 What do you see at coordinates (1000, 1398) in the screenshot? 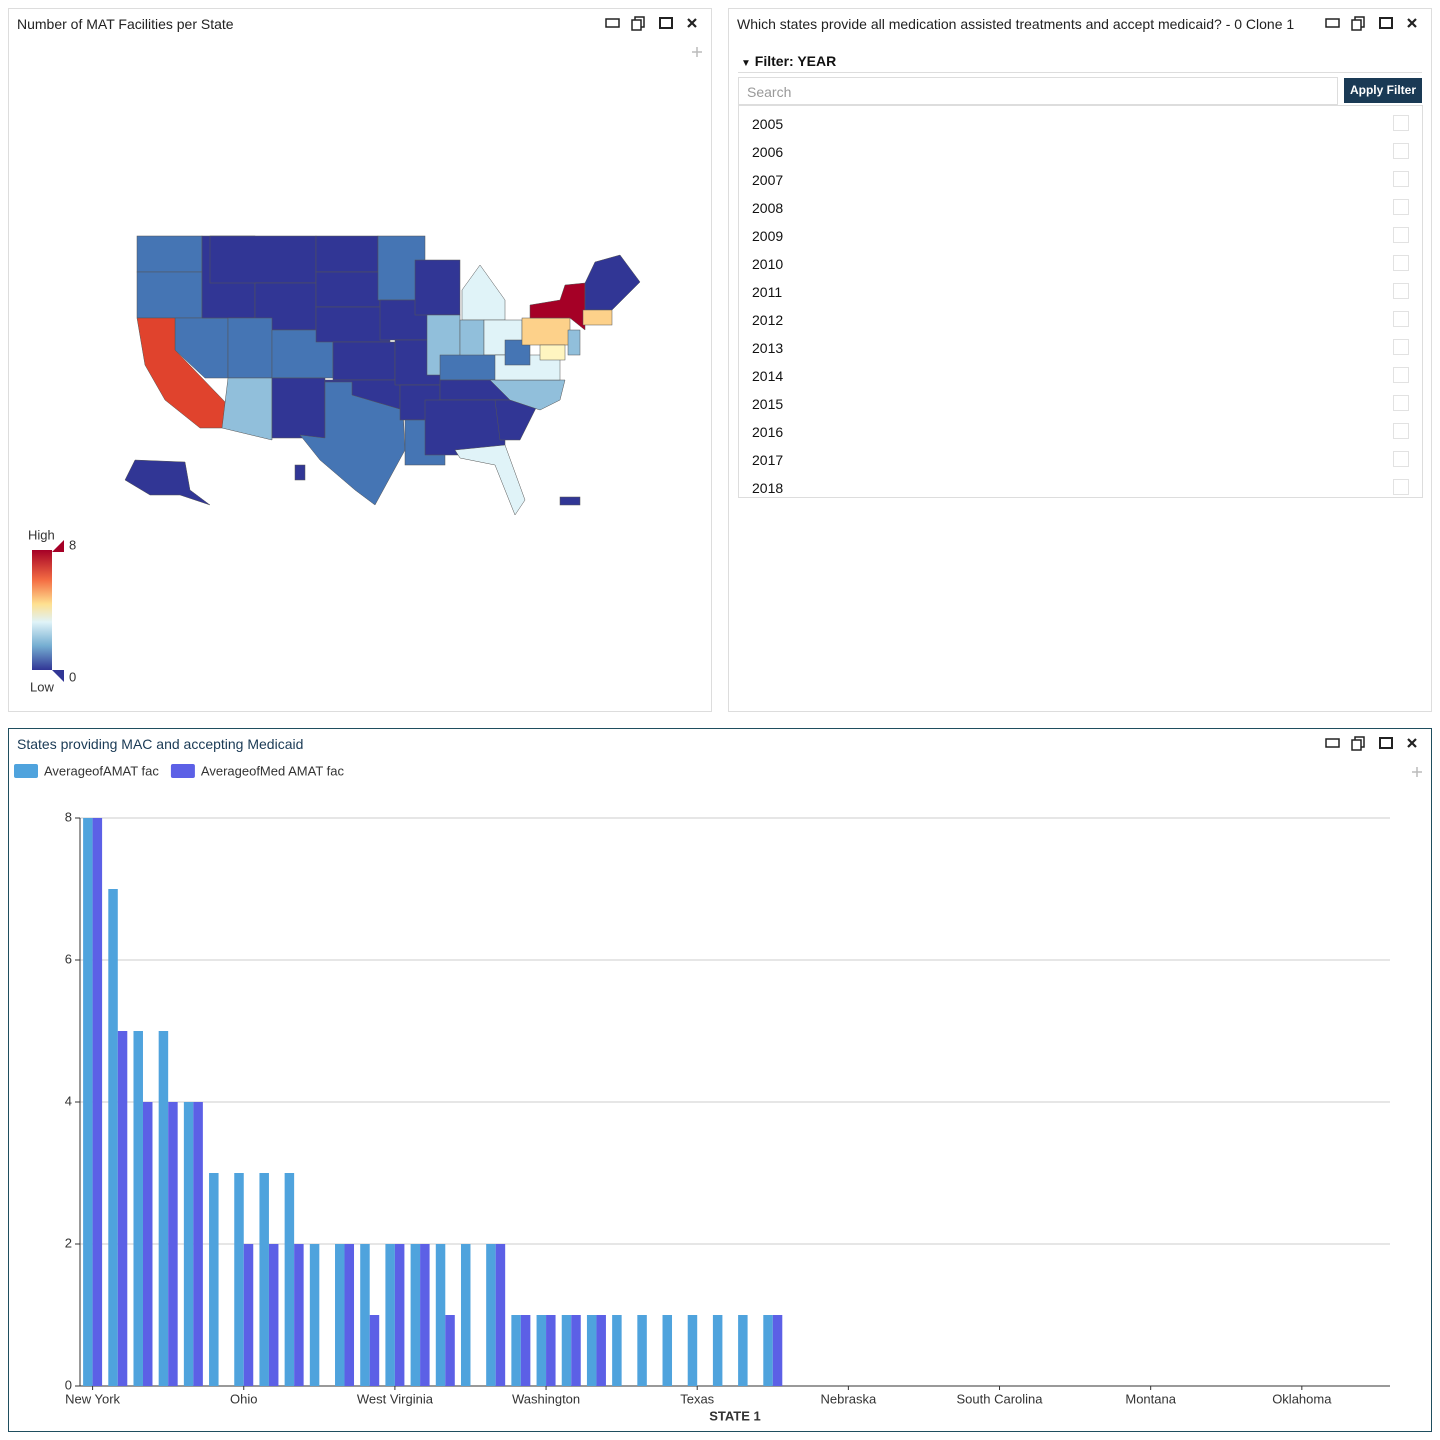
I see `x-tick-label: South Carolina` at bounding box center [1000, 1398].